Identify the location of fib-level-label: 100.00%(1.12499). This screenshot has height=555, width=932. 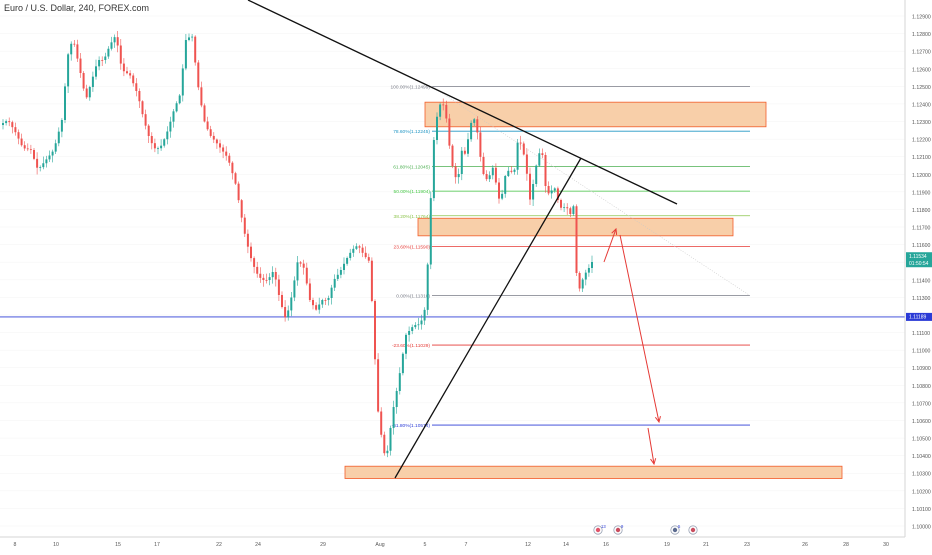
(411, 88).